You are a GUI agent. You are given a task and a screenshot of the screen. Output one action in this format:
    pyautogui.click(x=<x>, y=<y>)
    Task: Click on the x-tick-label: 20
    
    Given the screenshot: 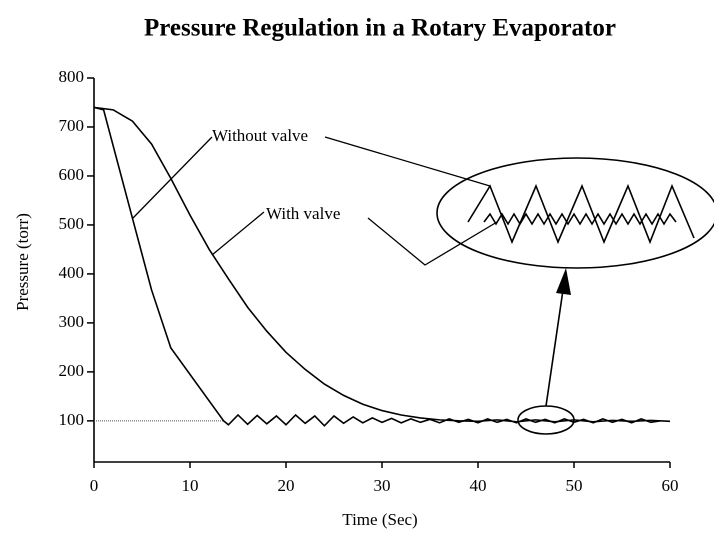 What is the action you would take?
    pyautogui.click(x=286, y=485)
    